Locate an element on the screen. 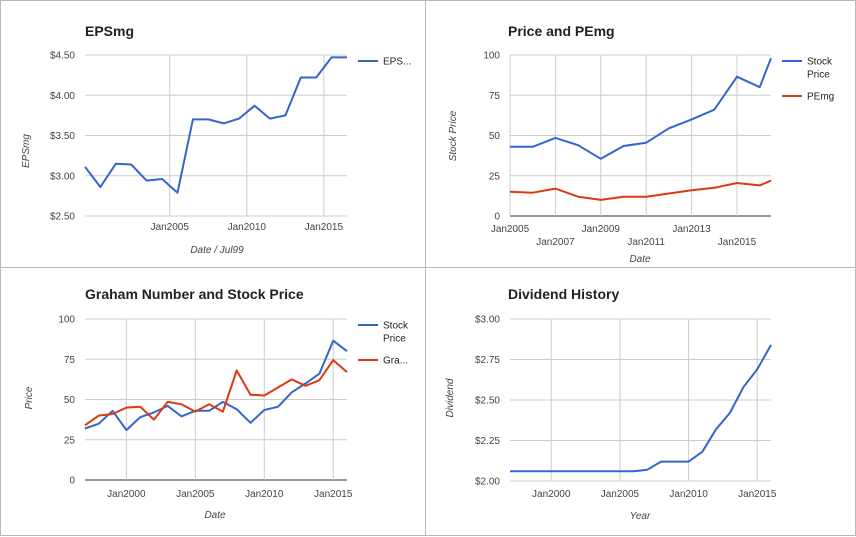 The width and height of the screenshot is (856, 537). y-tick-label: $2.75 is located at coordinates (487, 360).